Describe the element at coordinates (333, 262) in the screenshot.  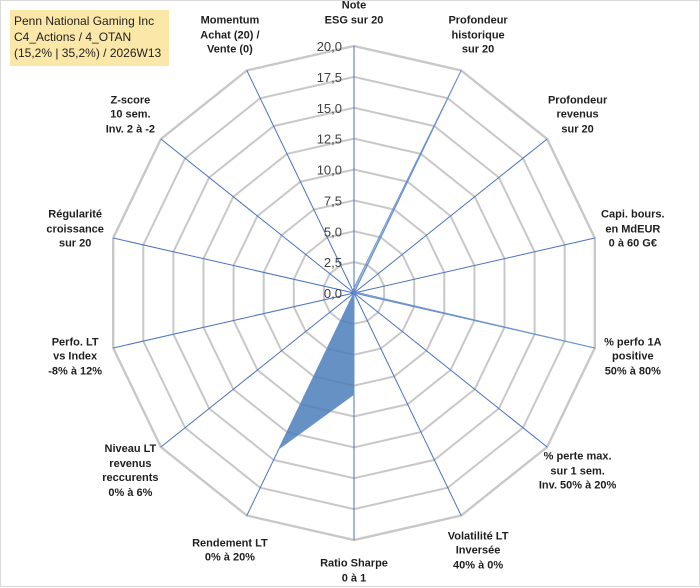
I see `tick-label: 2,5` at that location.